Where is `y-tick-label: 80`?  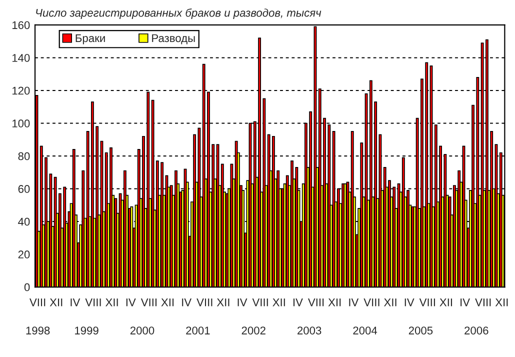
y-tick-label: 80 is located at coordinates (24, 156).